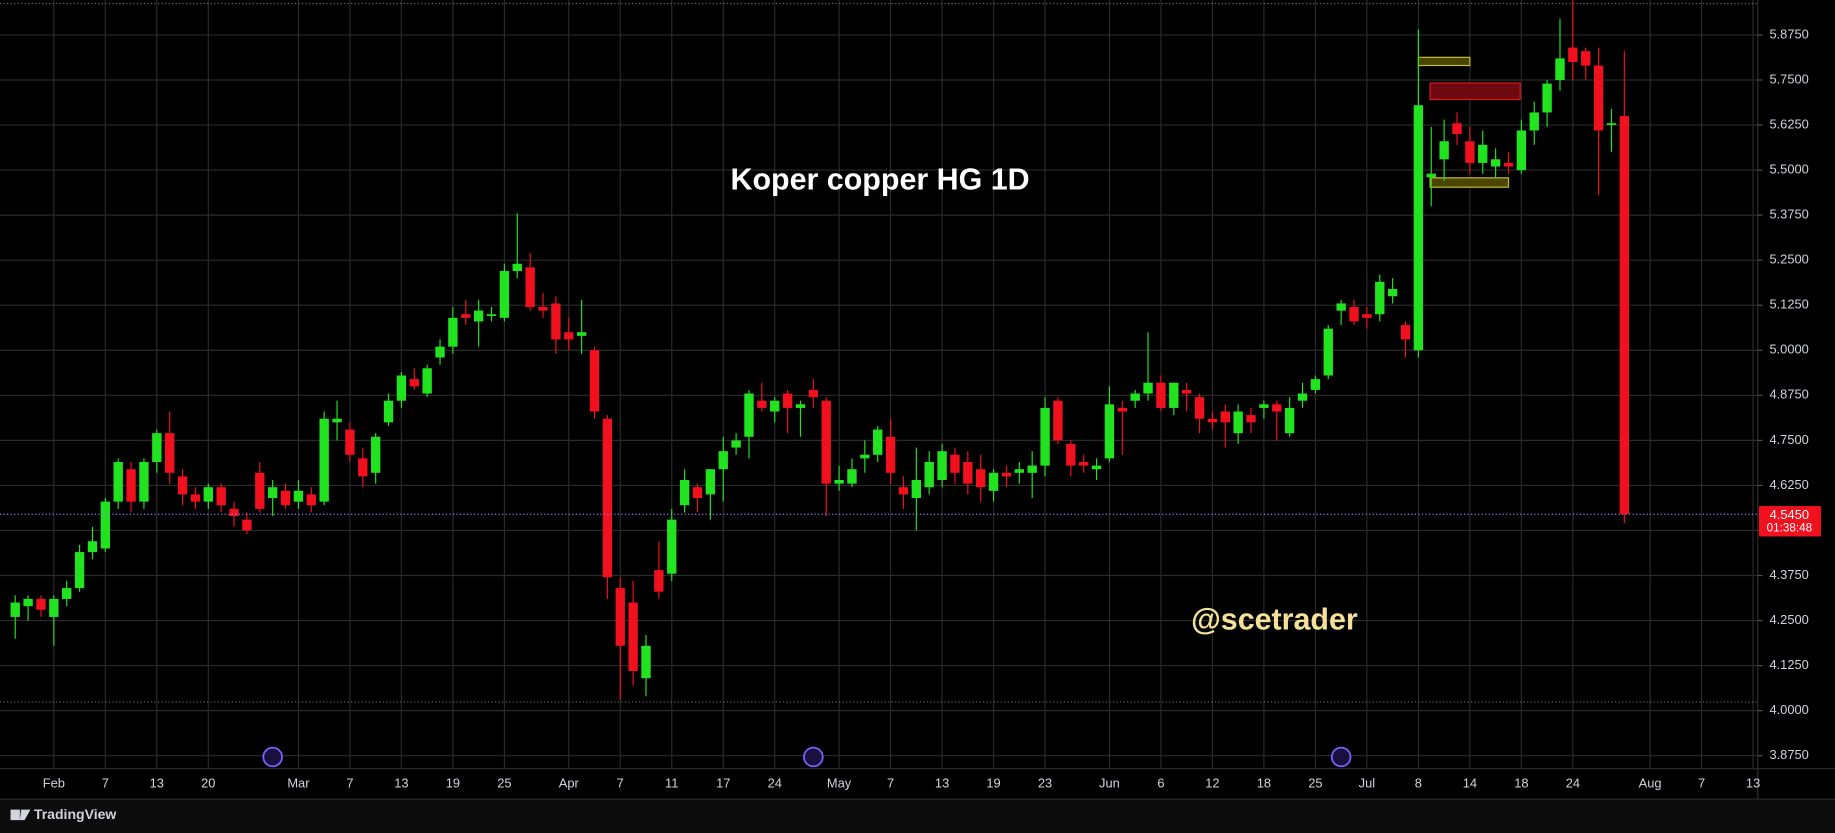 The height and width of the screenshot is (833, 1835). I want to click on y-tick-label: 4.6250, so click(1788, 484).